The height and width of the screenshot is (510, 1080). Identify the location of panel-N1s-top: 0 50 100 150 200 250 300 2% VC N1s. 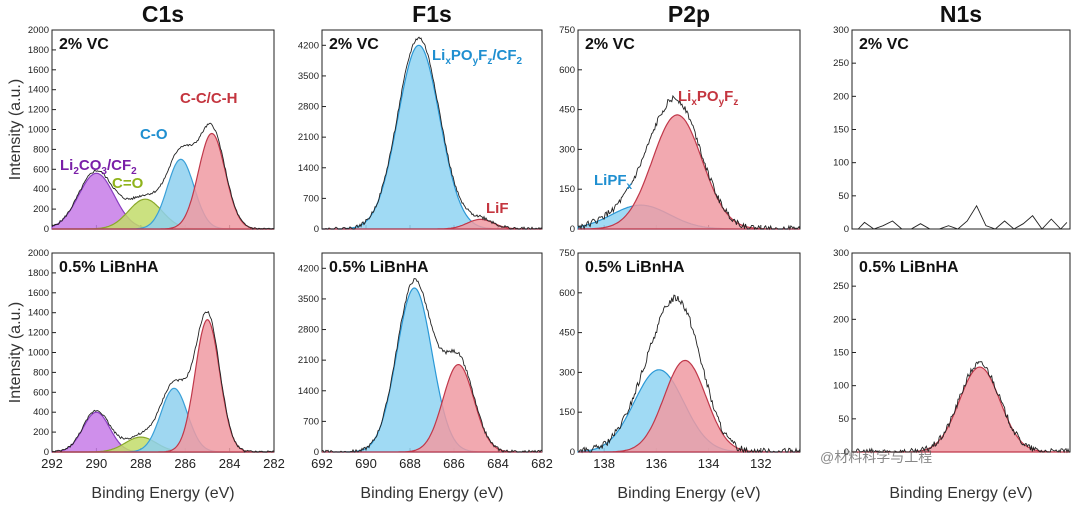
(952, 118).